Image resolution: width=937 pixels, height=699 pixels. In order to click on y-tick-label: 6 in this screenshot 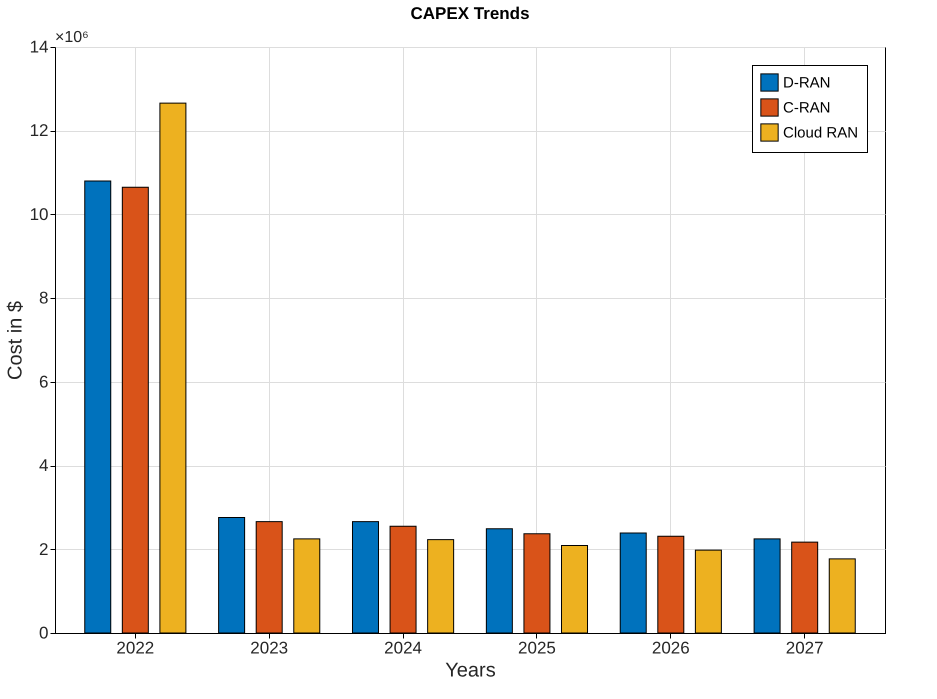, I will do `click(43, 382)`.